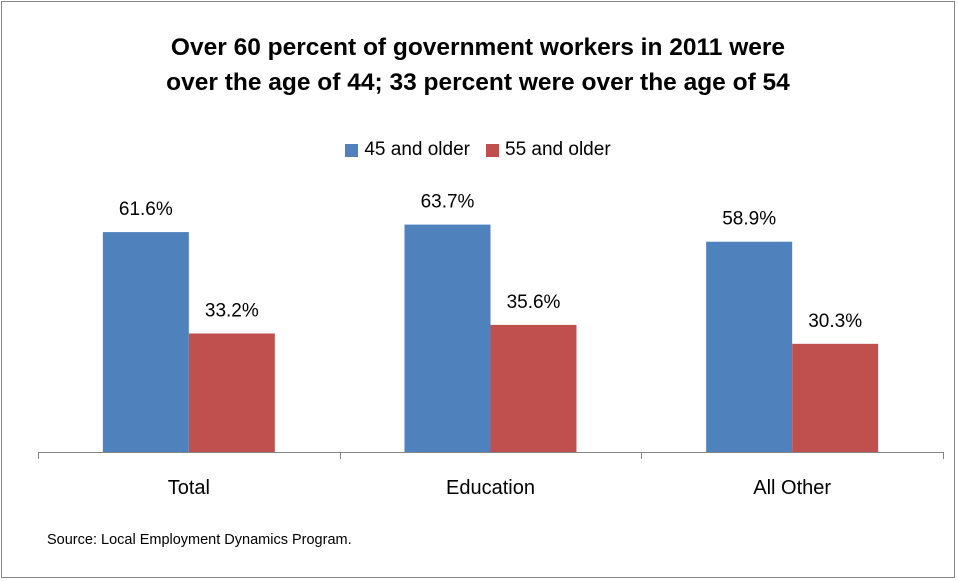  What do you see at coordinates (478, 150) in the screenshot?
I see `chart-legend: 45 and older 55 and older` at bounding box center [478, 150].